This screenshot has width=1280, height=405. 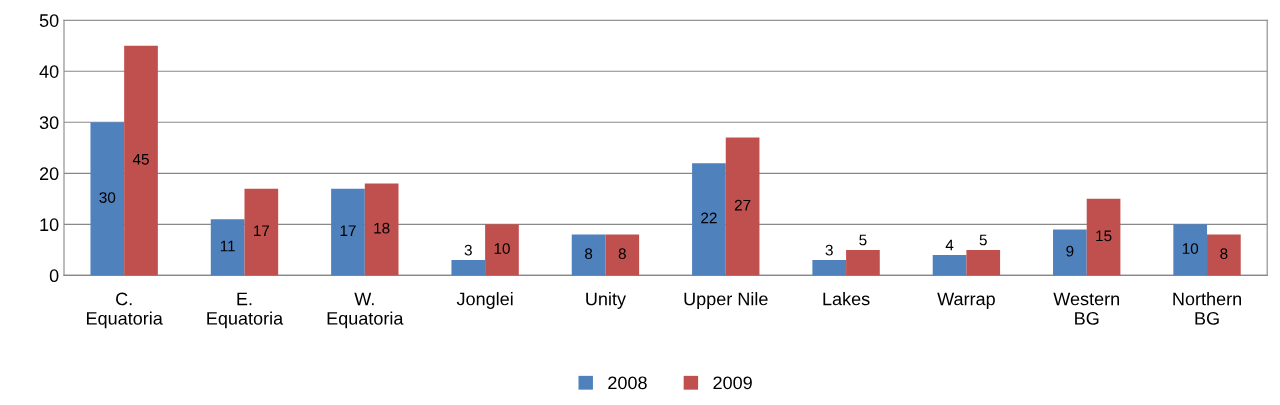 What do you see at coordinates (49, 71) in the screenshot?
I see `y-tick-label: 40` at bounding box center [49, 71].